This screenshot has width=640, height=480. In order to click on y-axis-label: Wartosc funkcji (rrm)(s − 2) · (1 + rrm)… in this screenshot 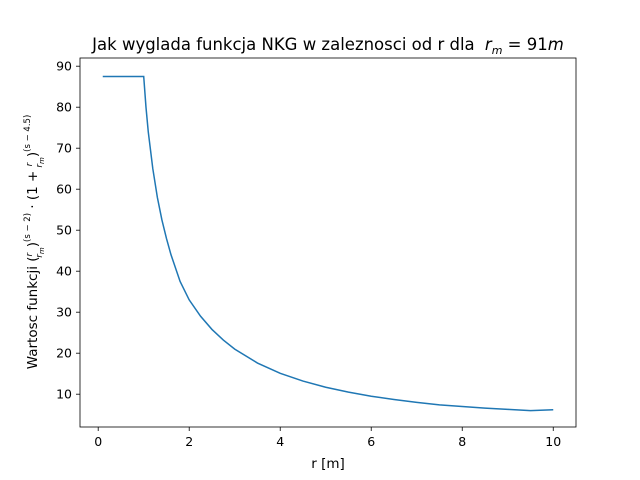, I will do `click(34, 242)`.